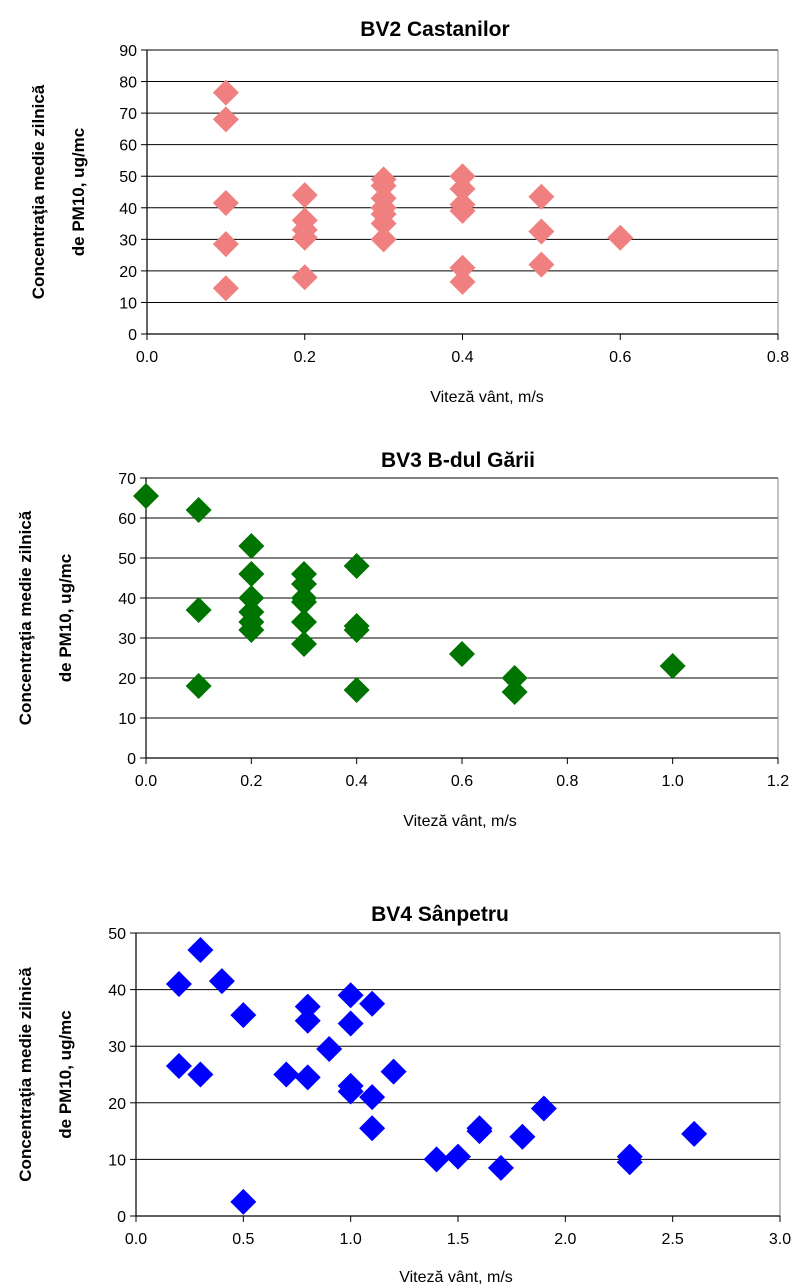 This screenshot has width=798, height=1288. I want to click on chart-title: BV2 Castanilor, so click(434, 29).